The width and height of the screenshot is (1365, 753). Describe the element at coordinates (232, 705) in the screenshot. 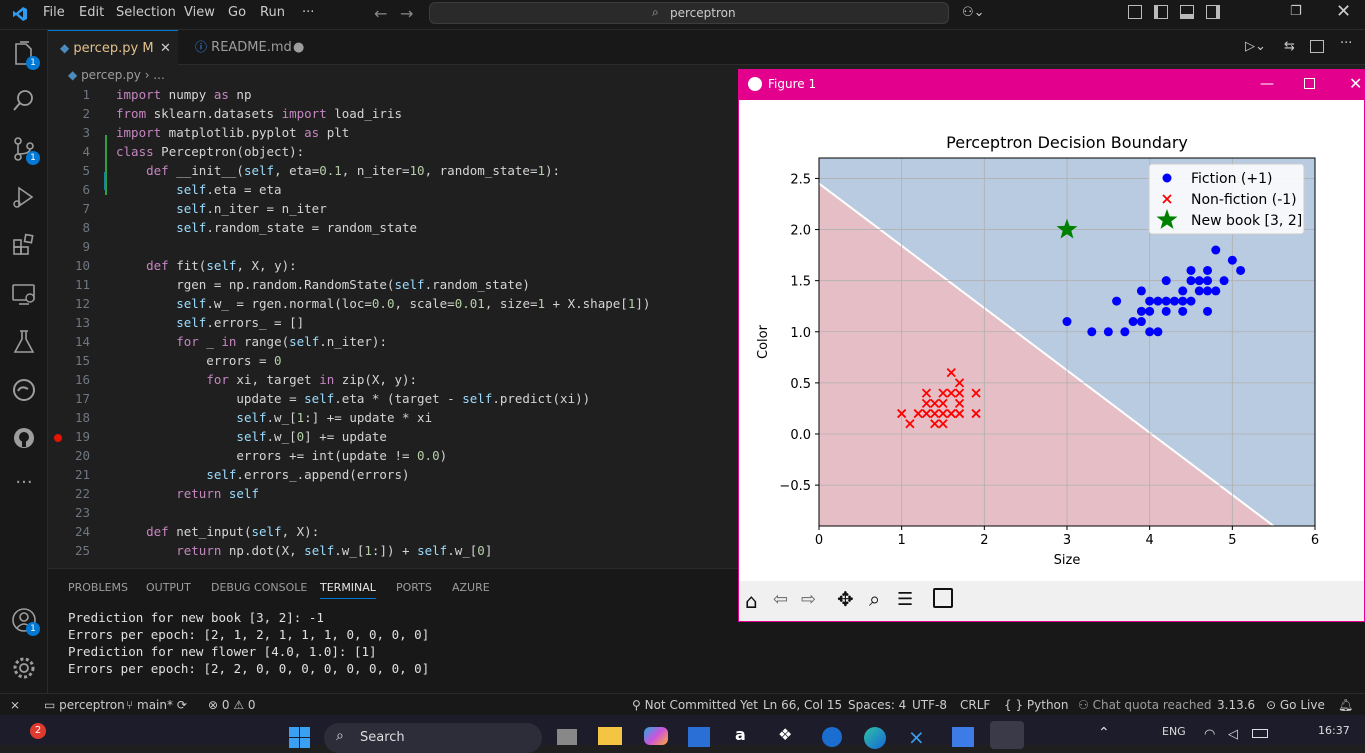

I see `status-problems: ⊗ 0 ⚠ 0` at that location.